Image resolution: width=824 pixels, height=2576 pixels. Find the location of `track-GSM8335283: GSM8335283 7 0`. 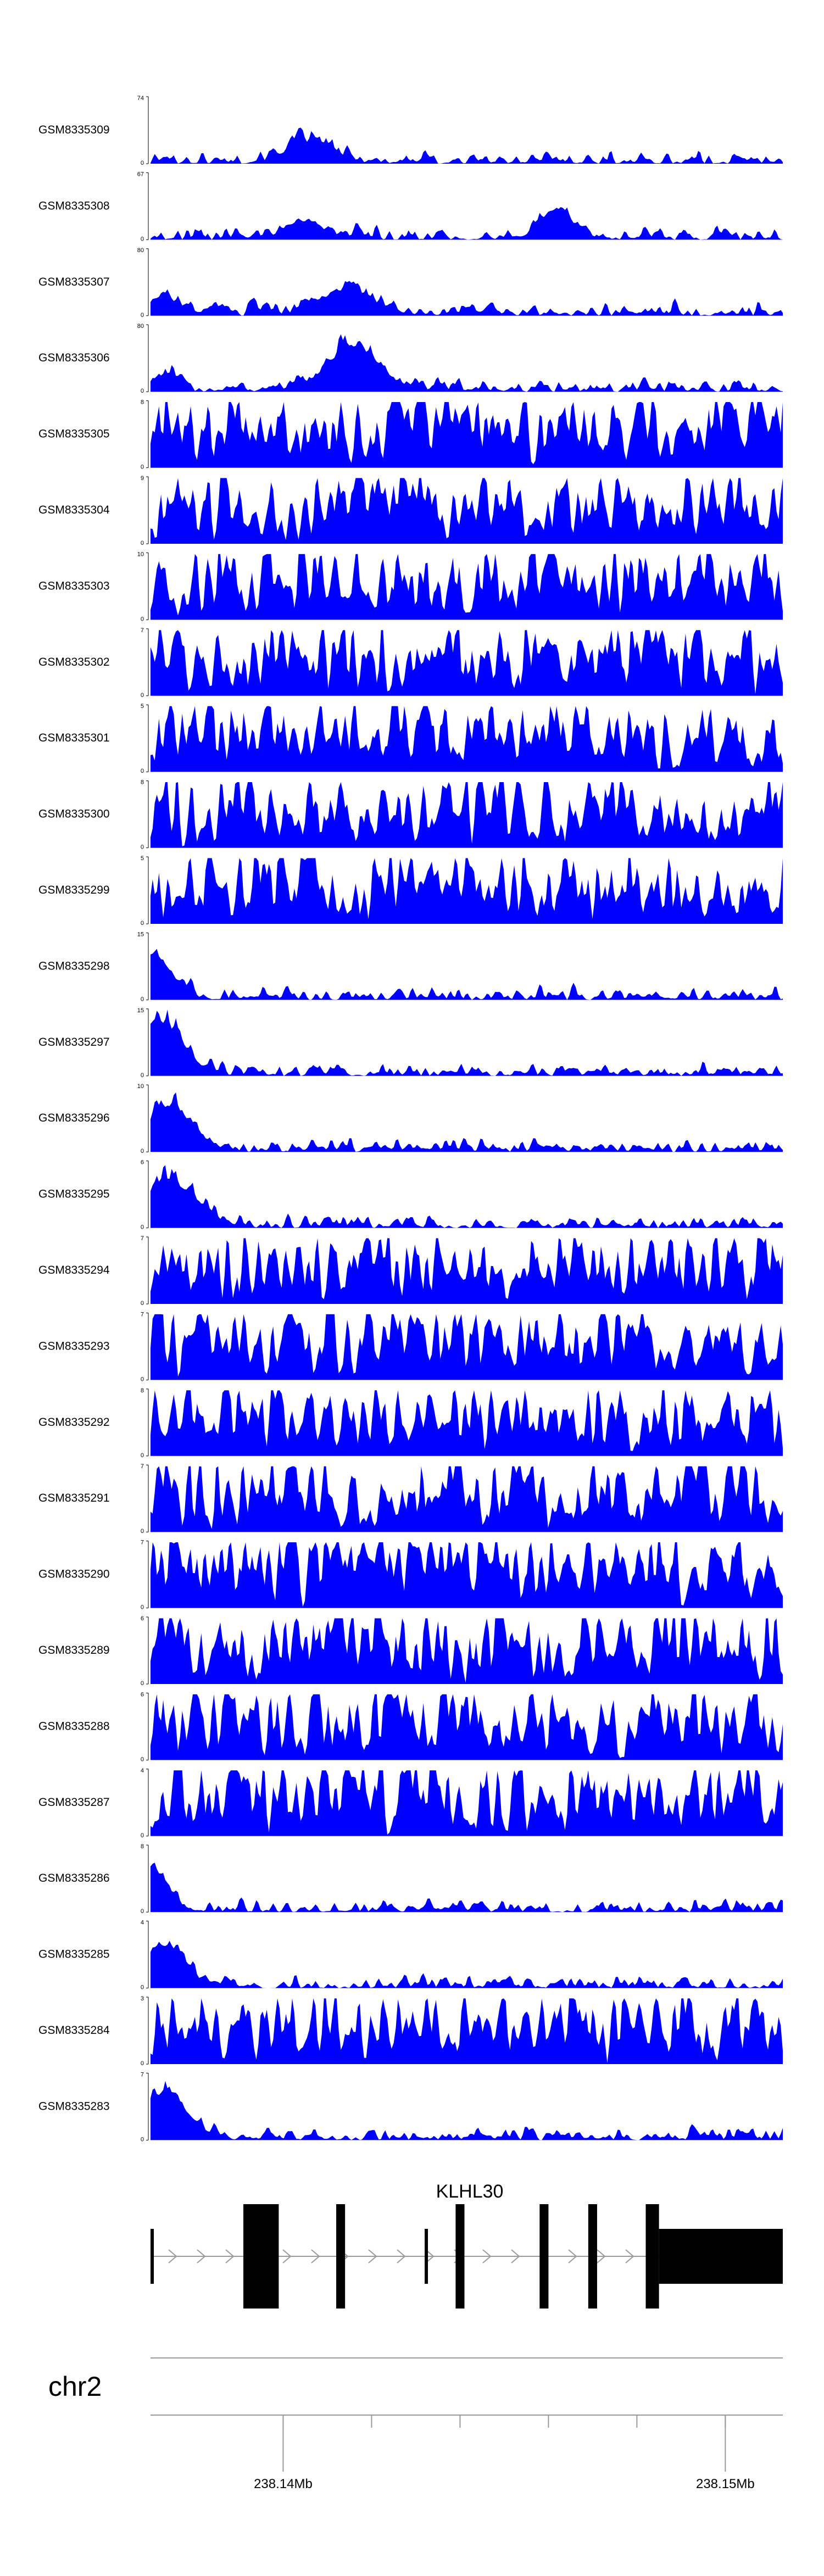

track-GSM8335283: GSM8335283 7 0 is located at coordinates (411, 2107).